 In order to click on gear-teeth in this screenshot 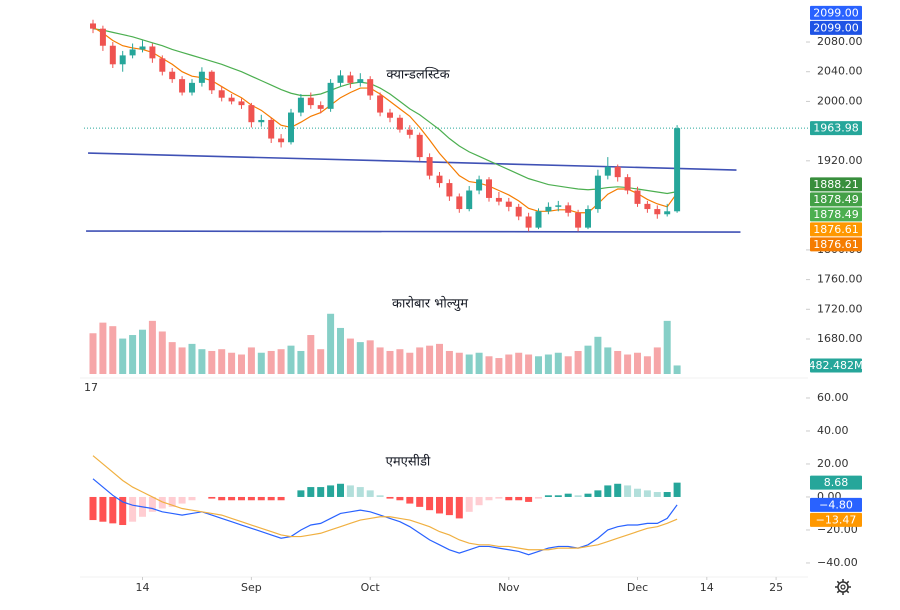, I will do `click(843, 587)`.